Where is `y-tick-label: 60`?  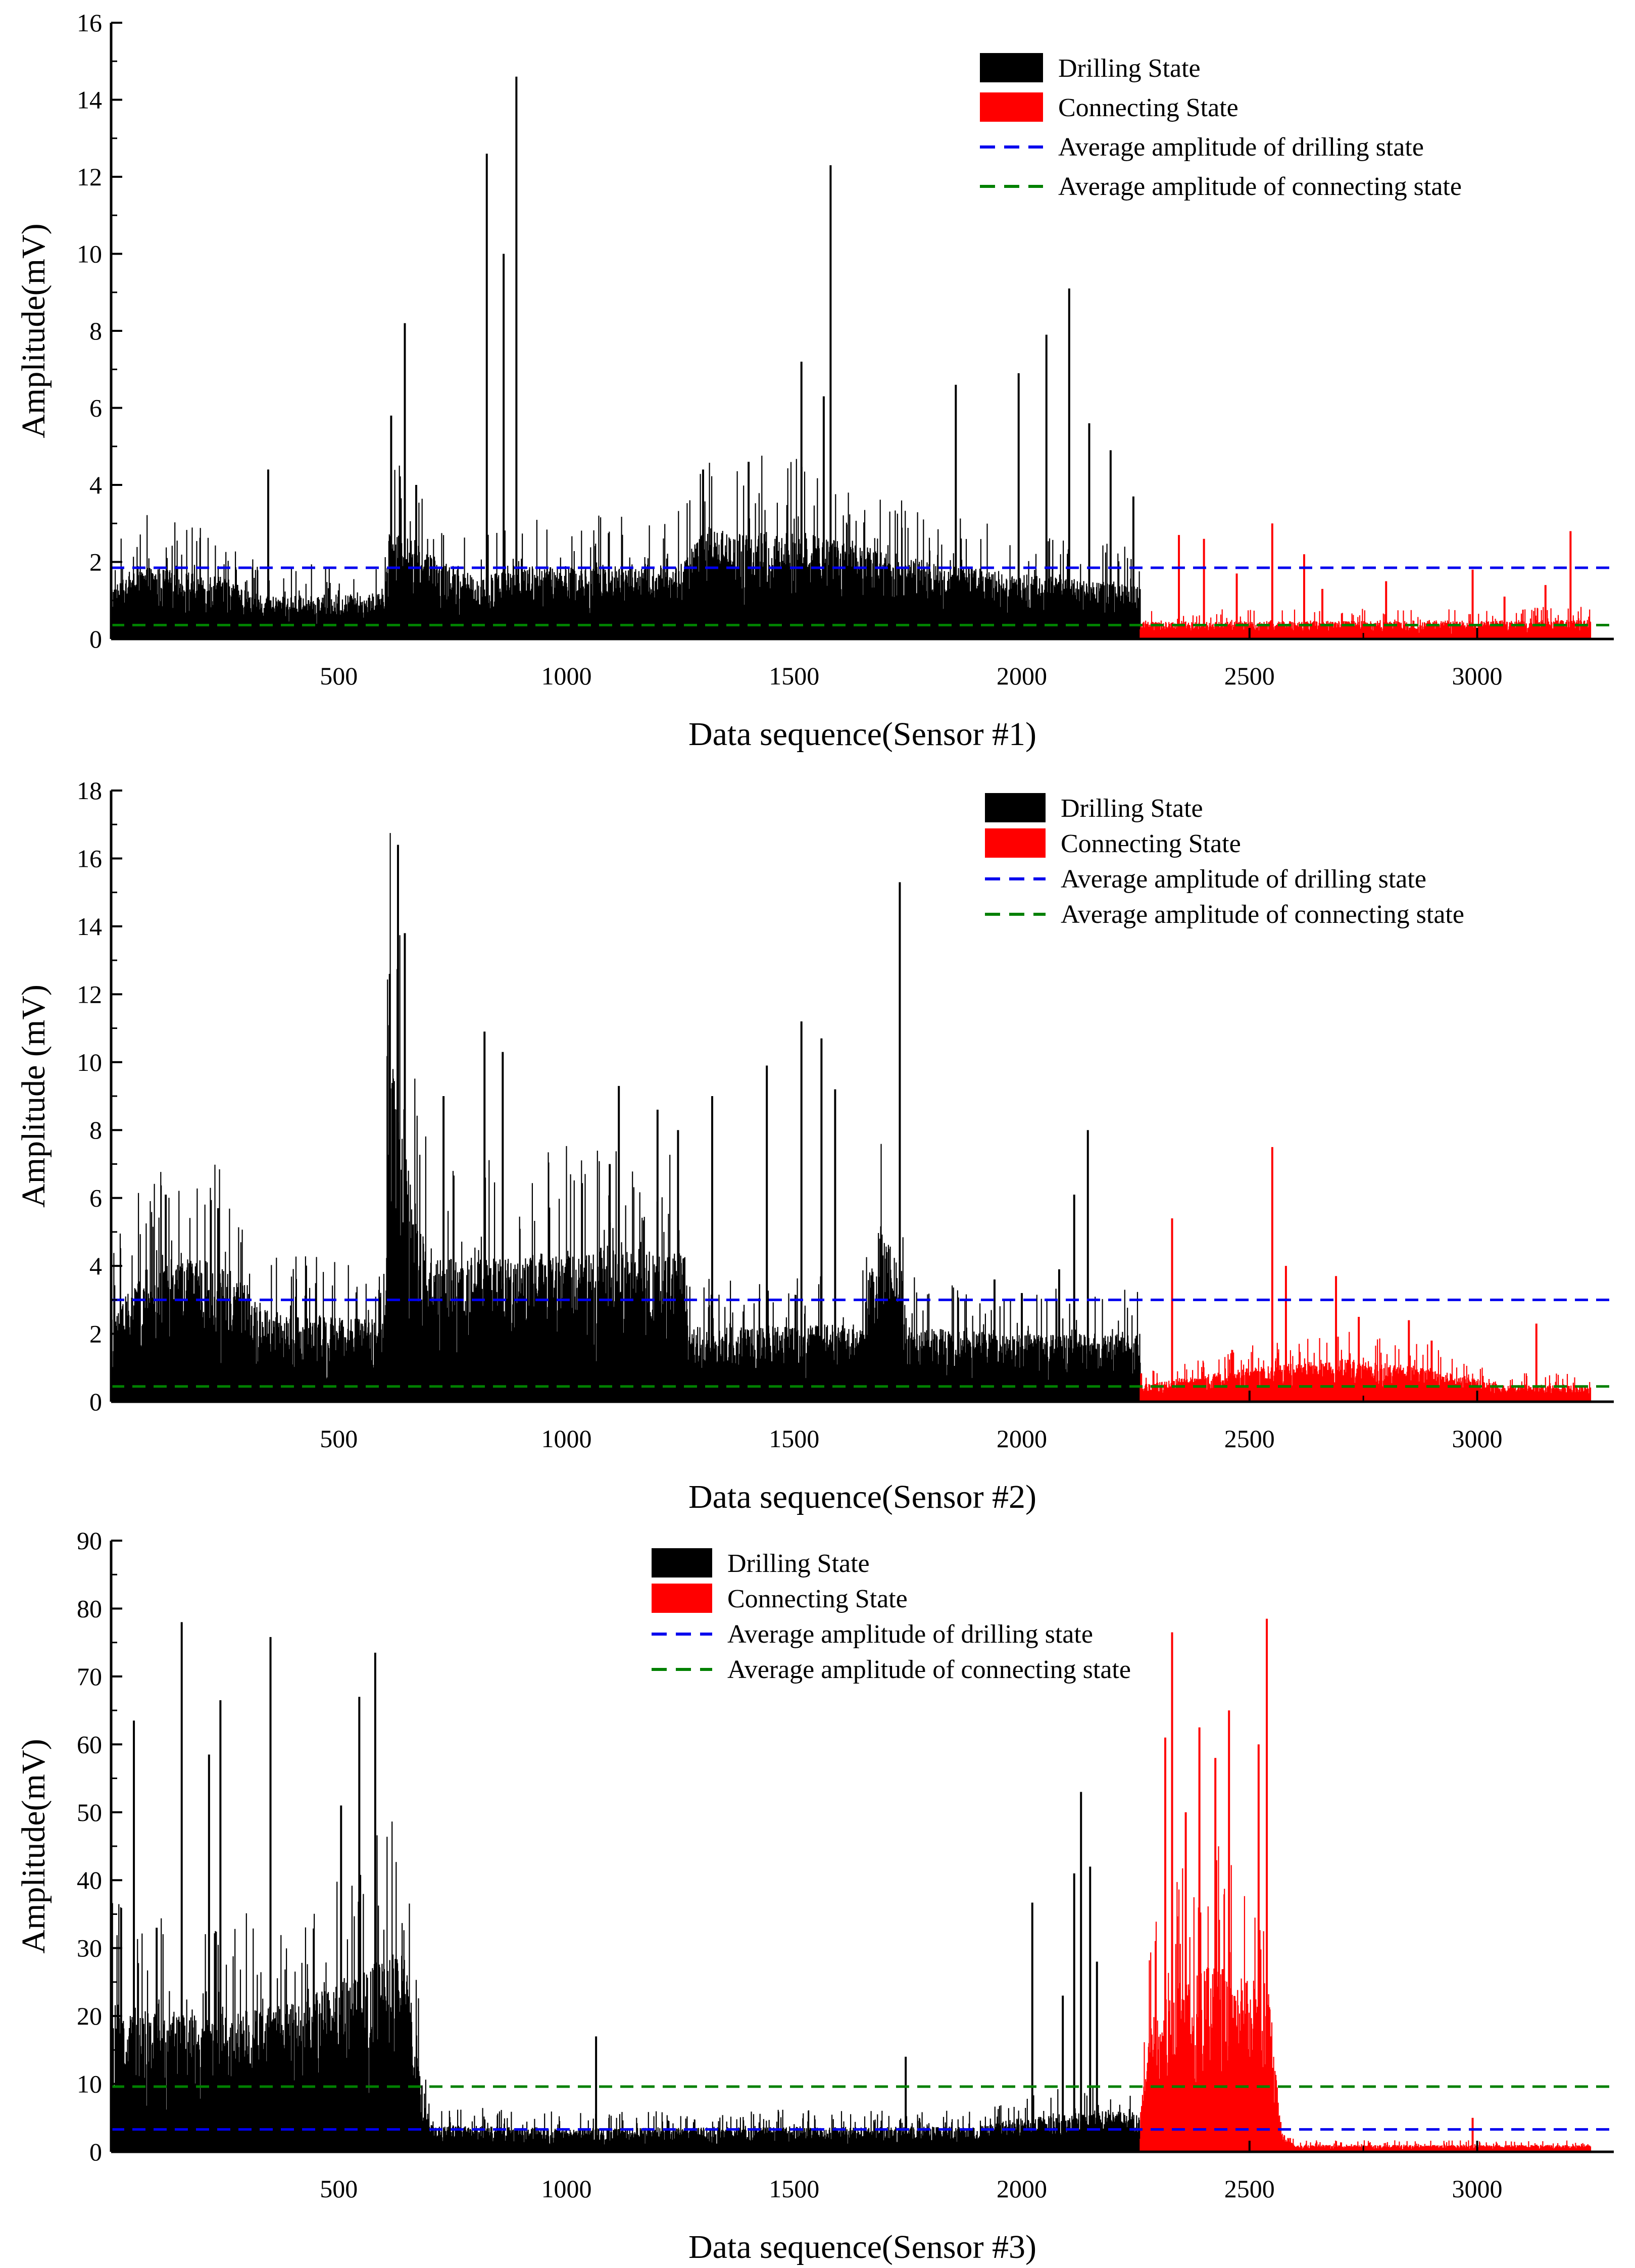 y-tick-label: 60 is located at coordinates (89, 1744).